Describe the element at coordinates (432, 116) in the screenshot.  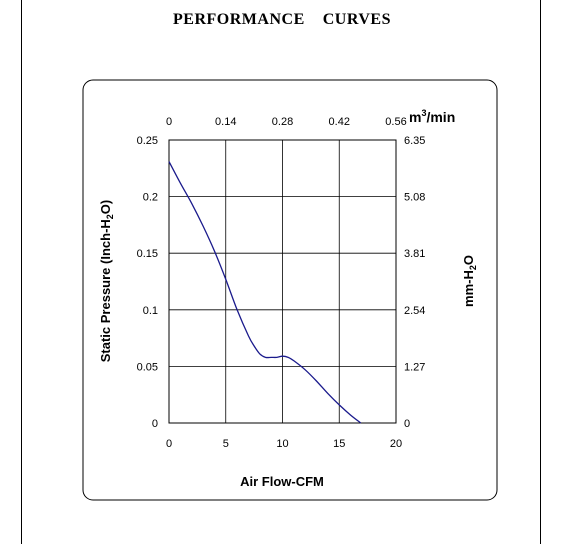
I see `top-axis-label: m3/min` at that location.